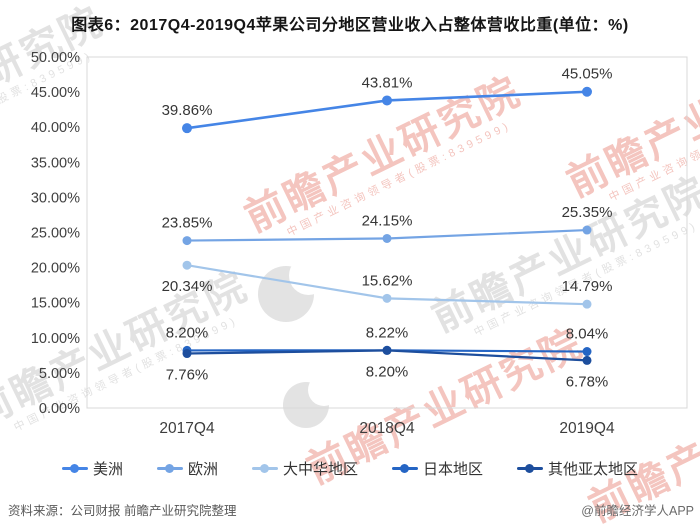 Image resolution: width=700 pixels, height=531 pixels. What do you see at coordinates (587, 381) in the screenshot?
I see `data-label: 6.78%` at bounding box center [587, 381].